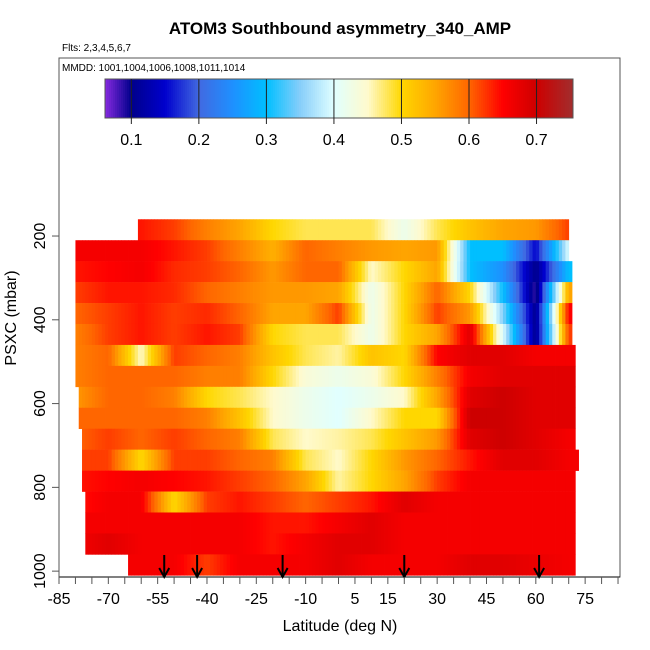 This screenshot has width=650, height=650. Describe the element at coordinates (469, 140) in the screenshot. I see `colorbar-tick-label: 0.6` at that location.